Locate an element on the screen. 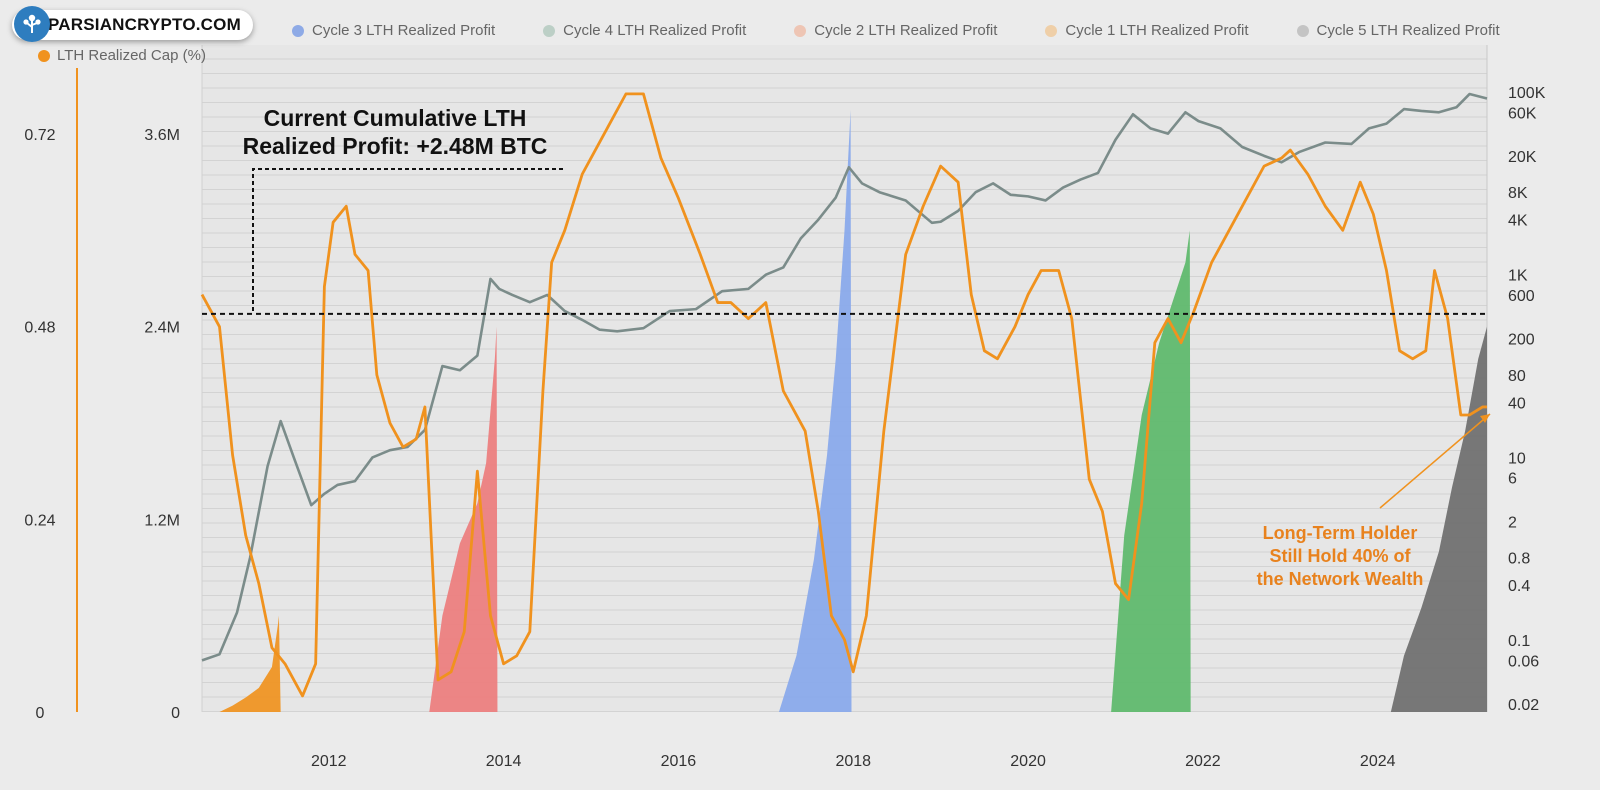 The width and height of the screenshot is (1600, 790). y-tick-cap: 0.72 is located at coordinates (39, 135).